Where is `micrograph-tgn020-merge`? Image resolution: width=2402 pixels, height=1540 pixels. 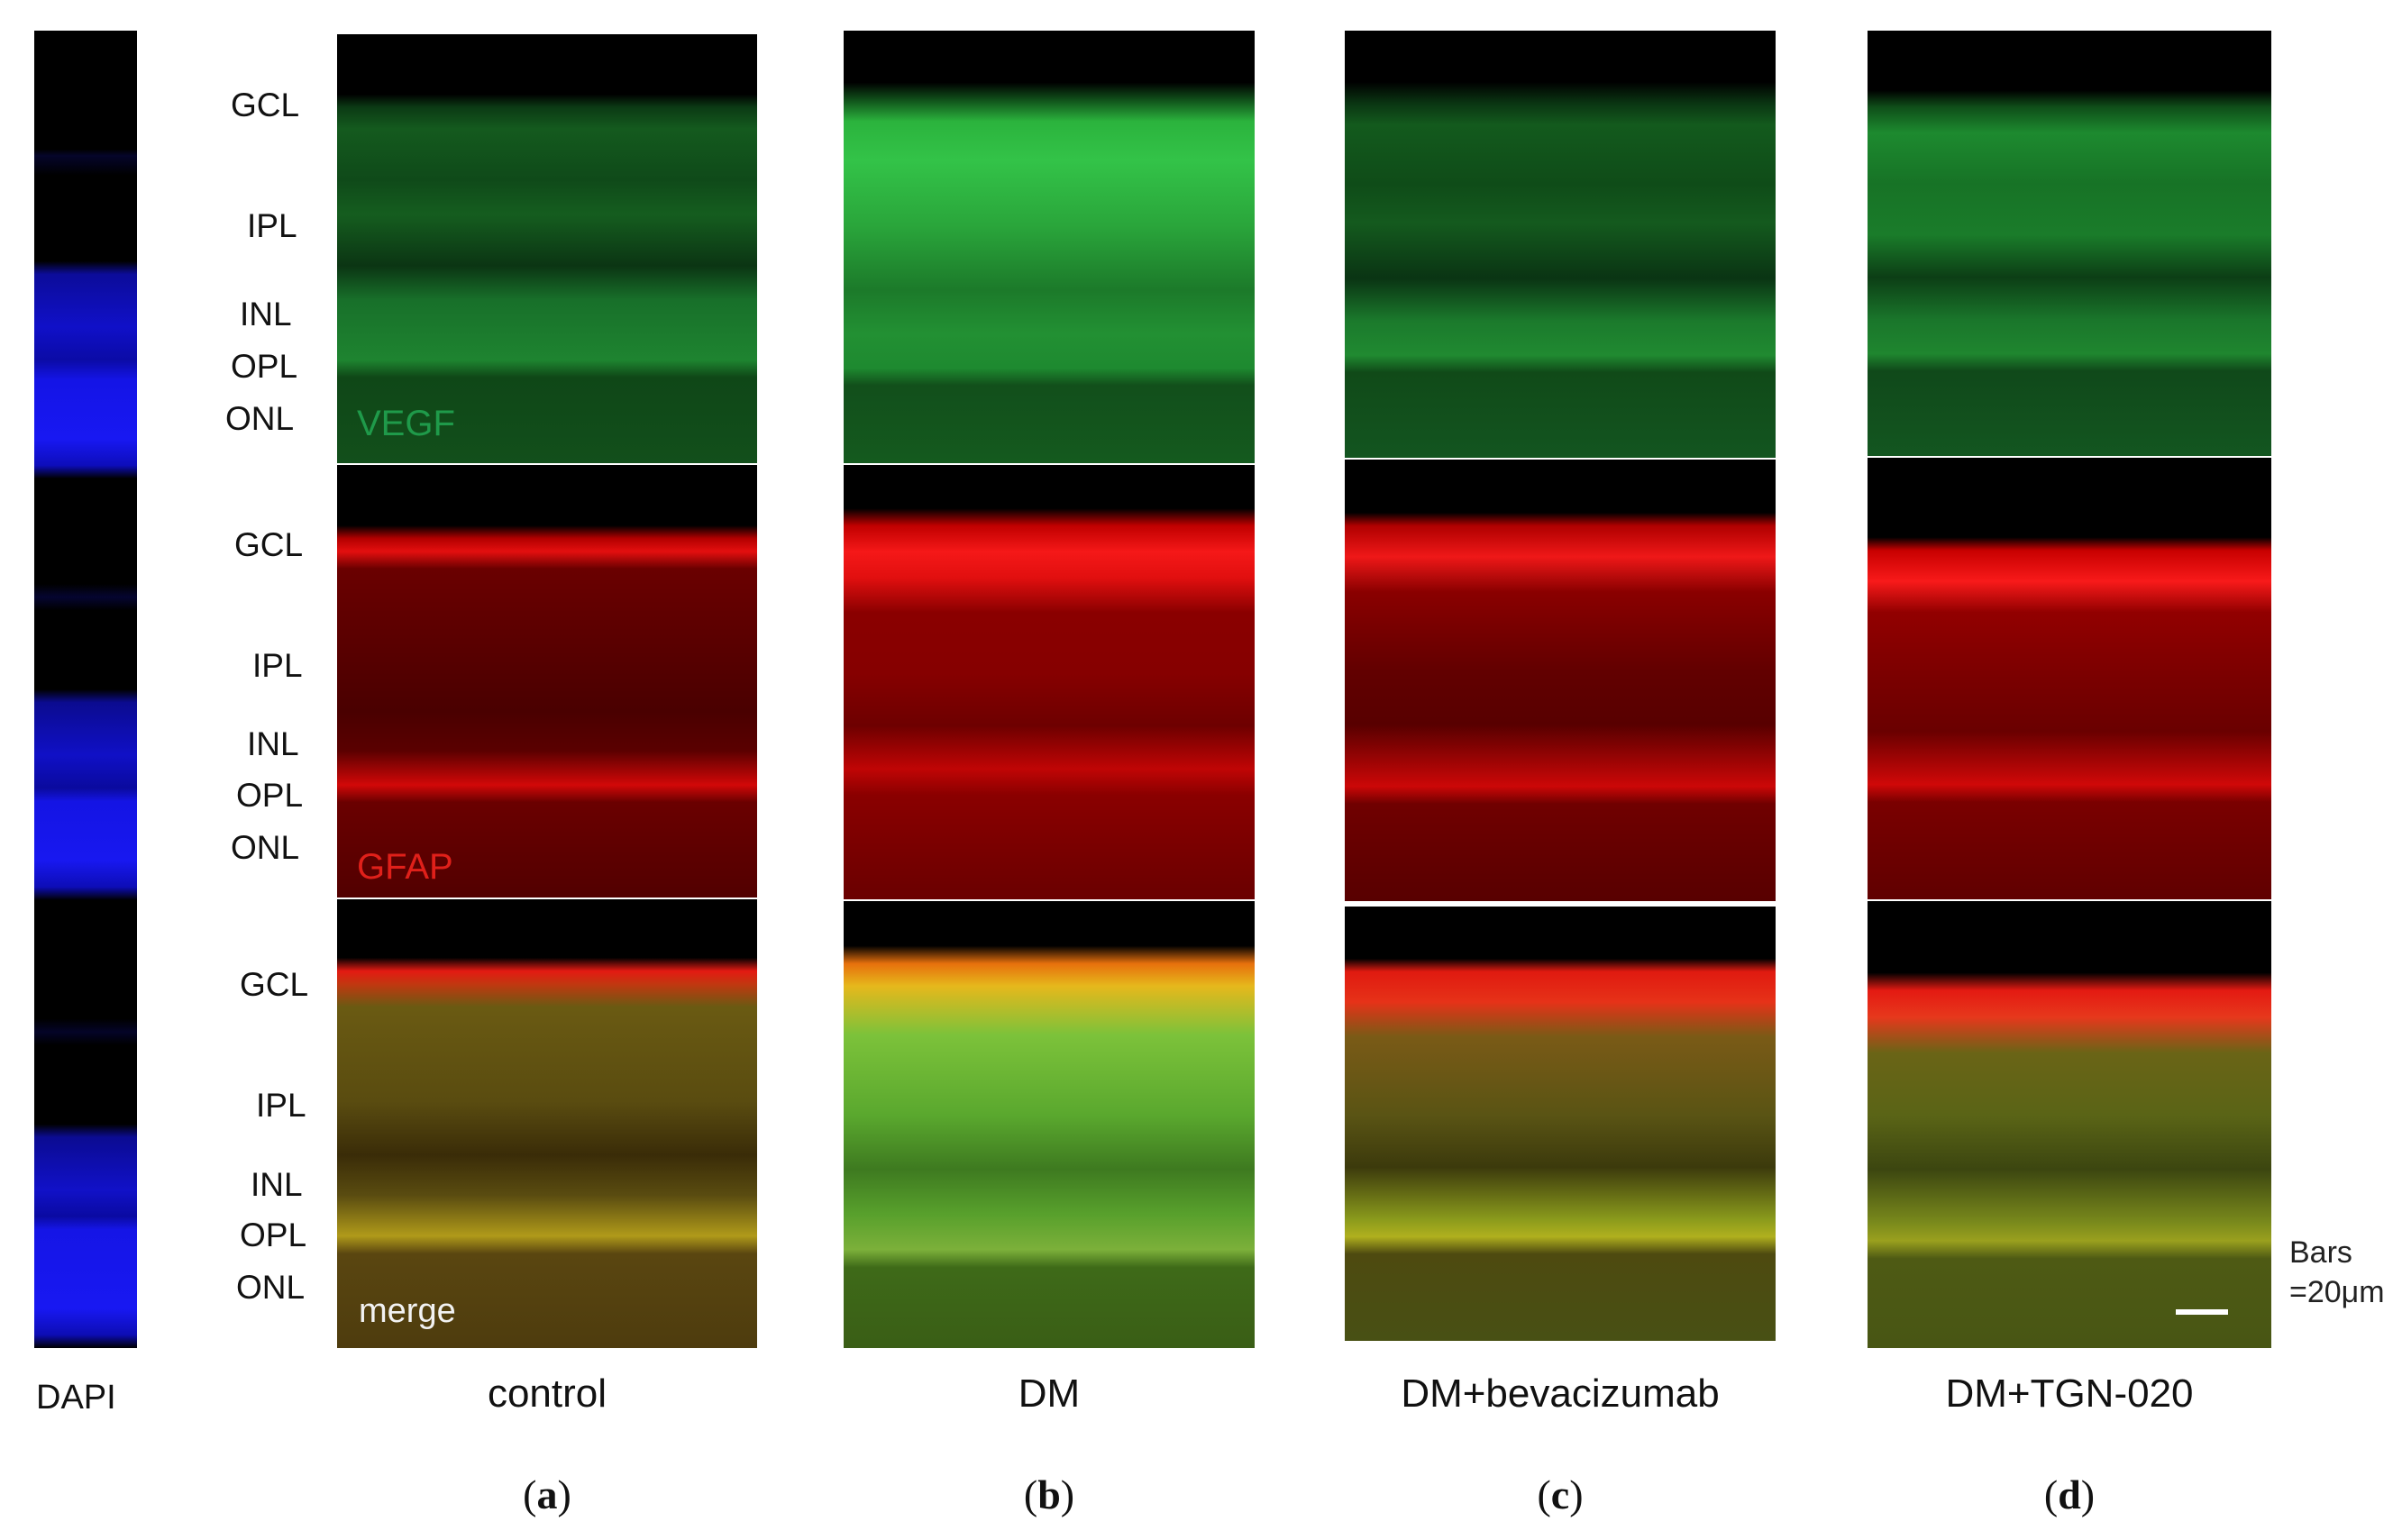
micrograph-tgn020-merge is located at coordinates (2069, 1124).